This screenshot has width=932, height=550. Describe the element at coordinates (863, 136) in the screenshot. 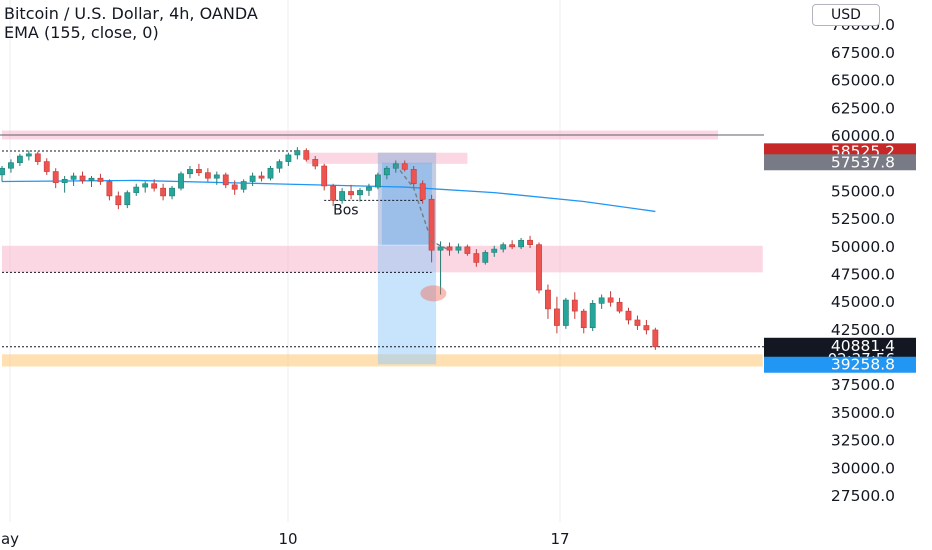

I see `y-tick-label: 60000.0` at that location.